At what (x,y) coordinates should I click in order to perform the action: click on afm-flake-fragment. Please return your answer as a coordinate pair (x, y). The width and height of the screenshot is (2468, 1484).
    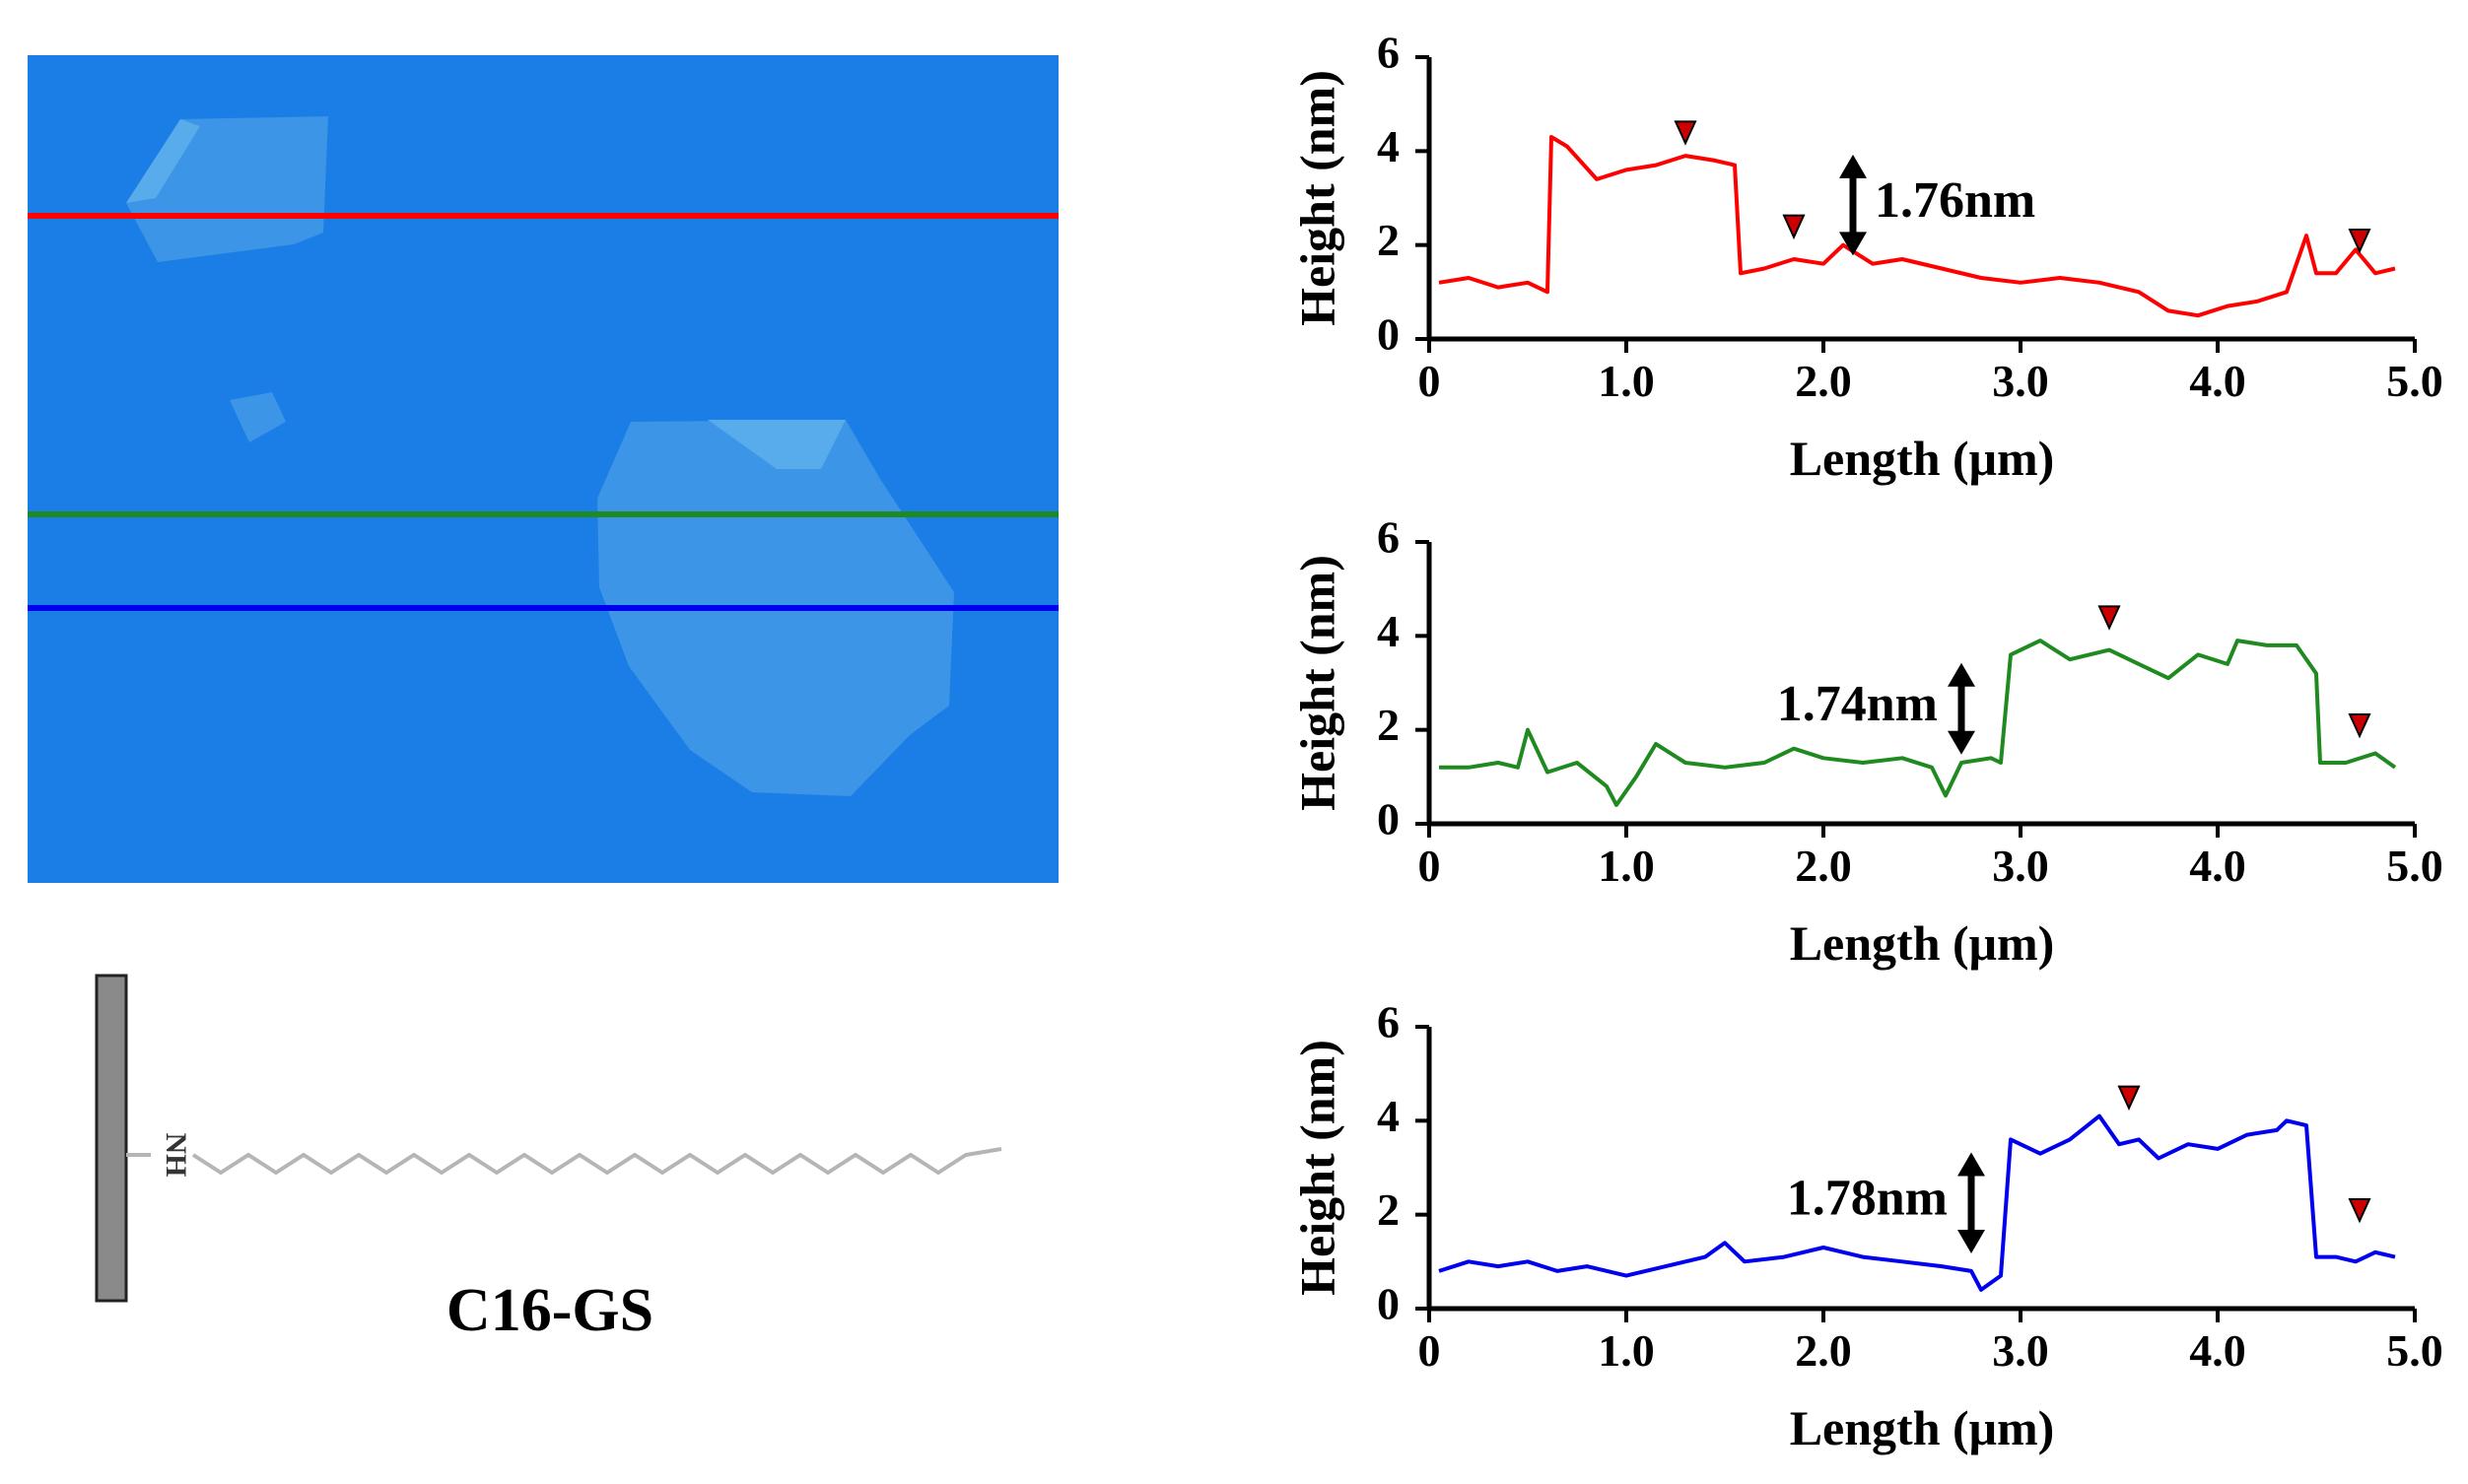
    Looking at the image, I should click on (258, 417).